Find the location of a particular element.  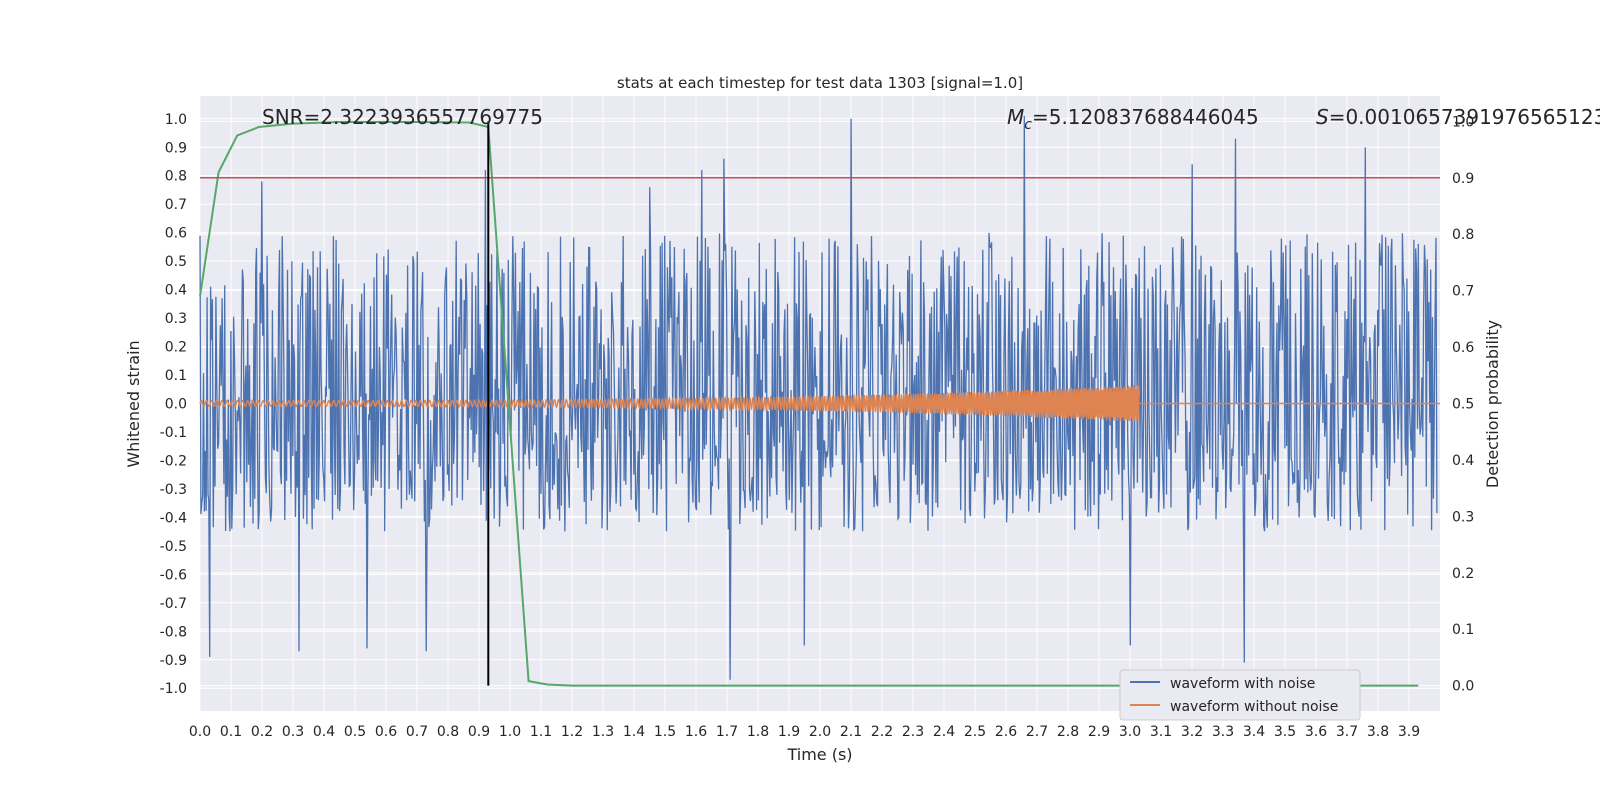

y-tick-label: 0.2 is located at coordinates (176, 348).